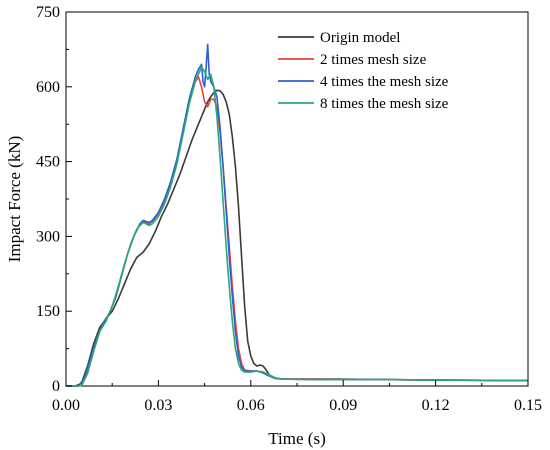 The image size is (550, 450). I want to click on x-tick-label: 0.12, so click(436, 405).